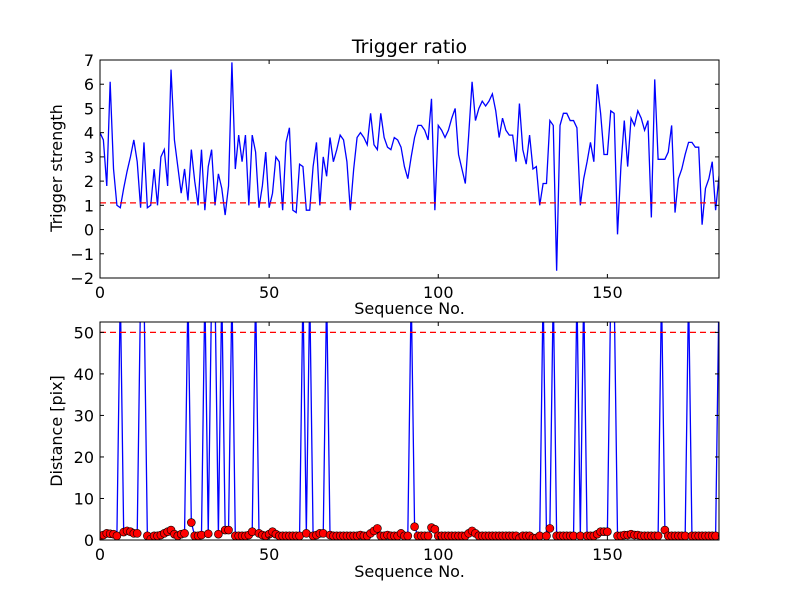 The width and height of the screenshot is (800, 600). I want to click on bottom-x-axis-label: Sequence No., so click(409, 571).